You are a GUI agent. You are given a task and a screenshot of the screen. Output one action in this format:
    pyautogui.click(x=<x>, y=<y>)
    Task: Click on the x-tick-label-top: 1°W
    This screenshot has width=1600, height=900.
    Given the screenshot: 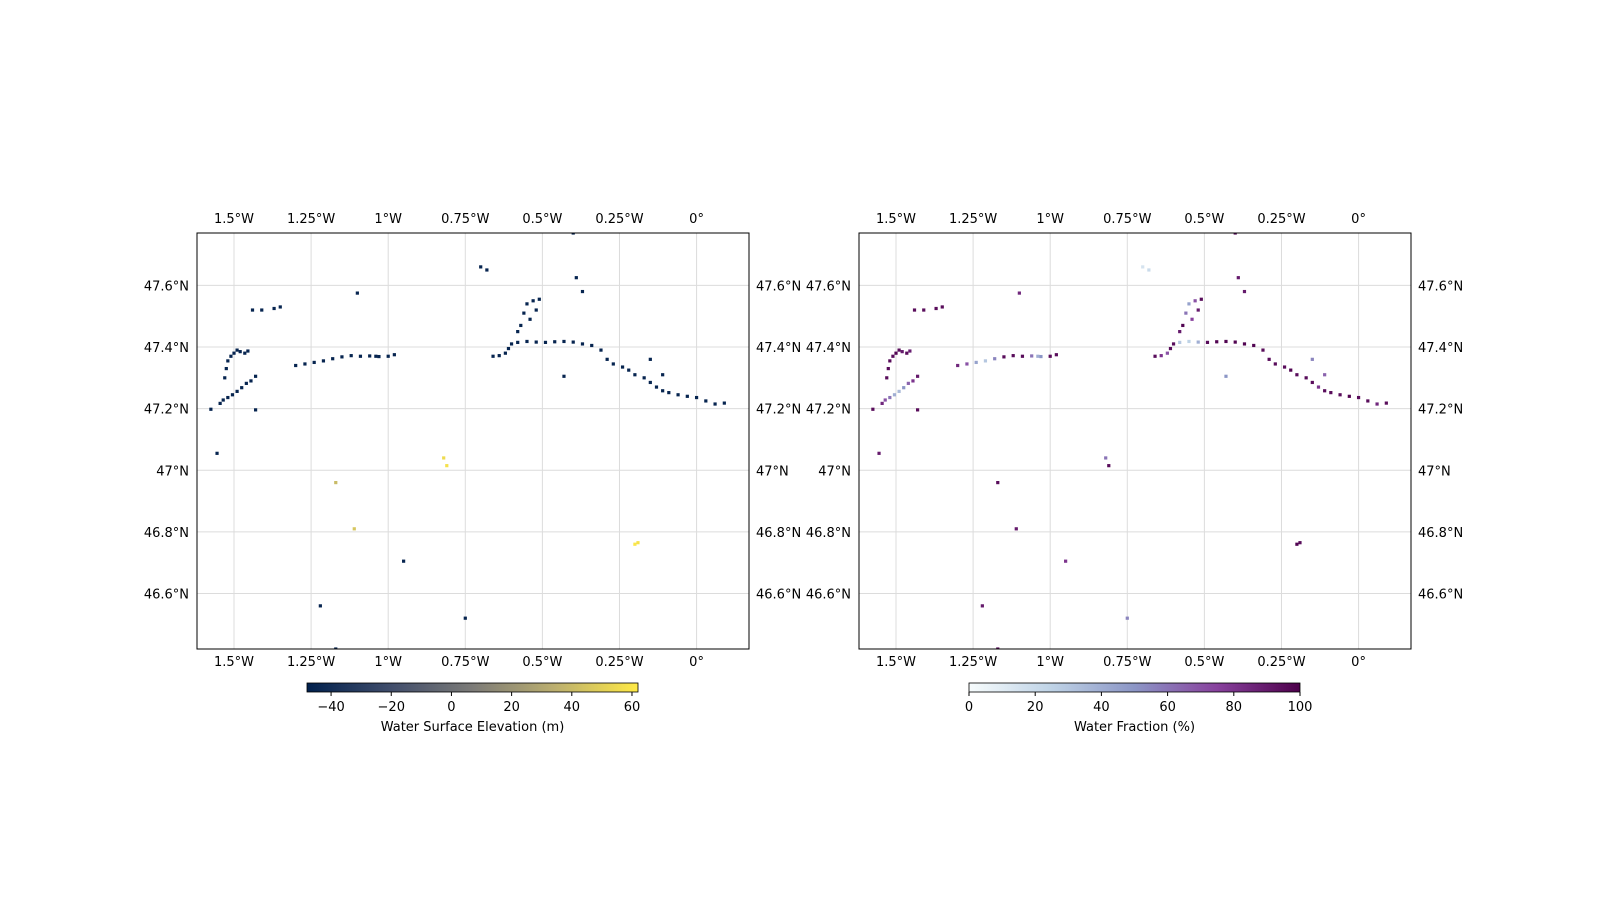 What is the action you would take?
    pyautogui.click(x=388, y=219)
    